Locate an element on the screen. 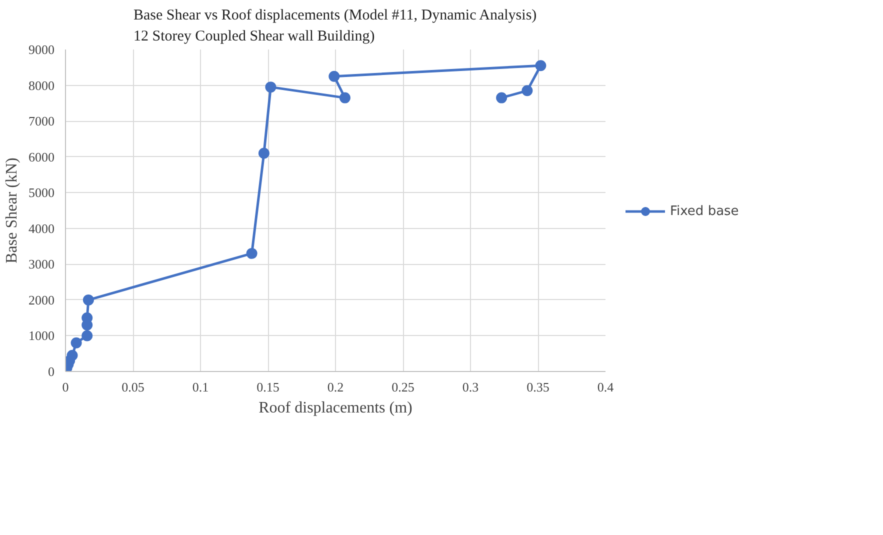 This screenshot has height=535, width=883. y-tick-label: 0 is located at coordinates (51, 371).